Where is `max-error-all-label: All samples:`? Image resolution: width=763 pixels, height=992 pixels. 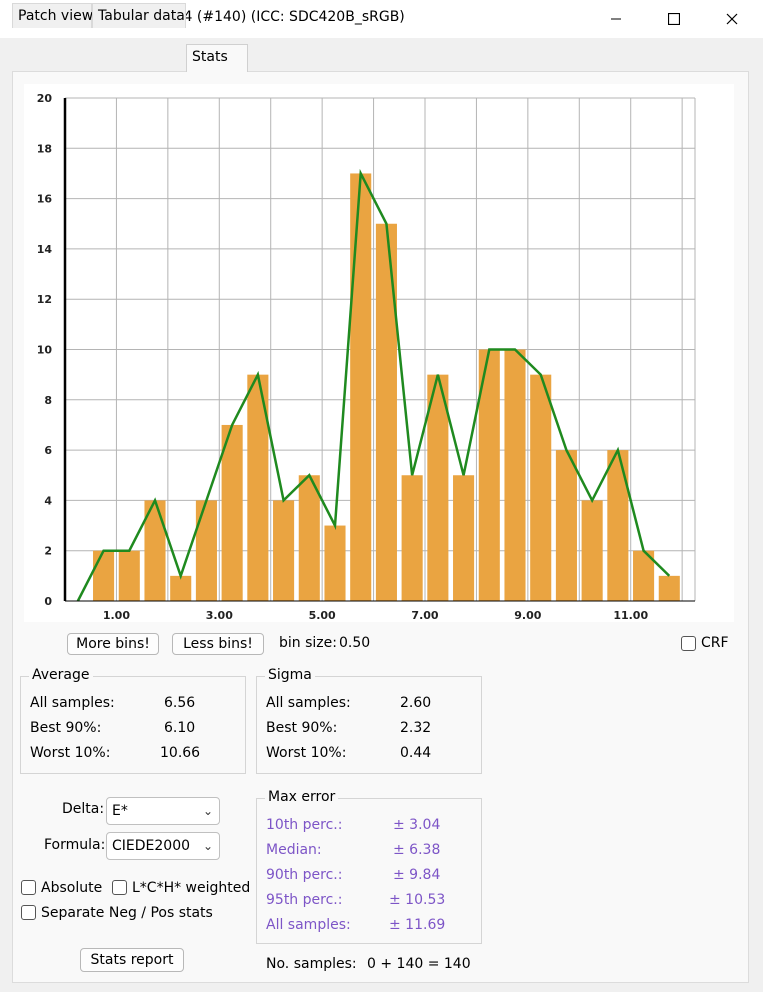
max-error-all-label: All samples: is located at coordinates (308, 925).